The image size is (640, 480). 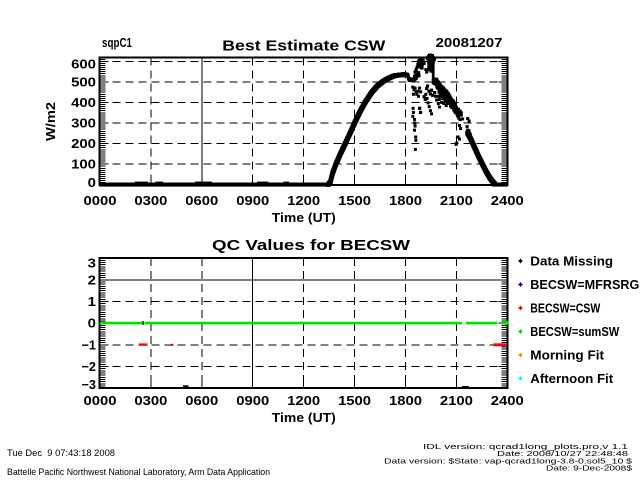 What do you see at coordinates (92, 263) in the screenshot?
I see `svg-text: 3` at bounding box center [92, 263].